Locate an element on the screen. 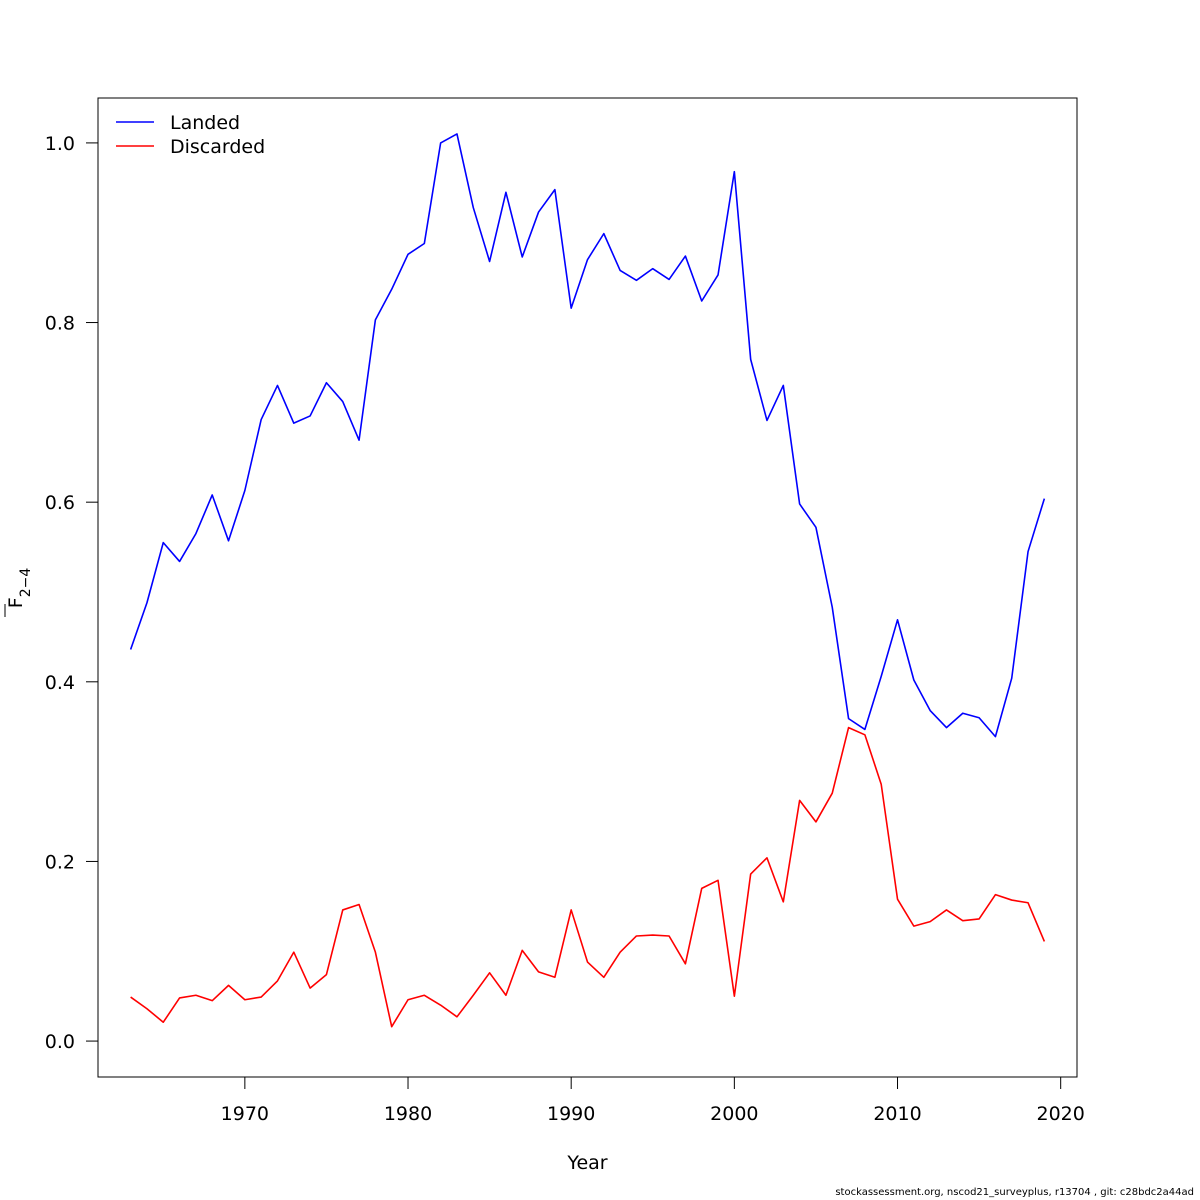  x-axis-title: Year is located at coordinates (586, 1163).